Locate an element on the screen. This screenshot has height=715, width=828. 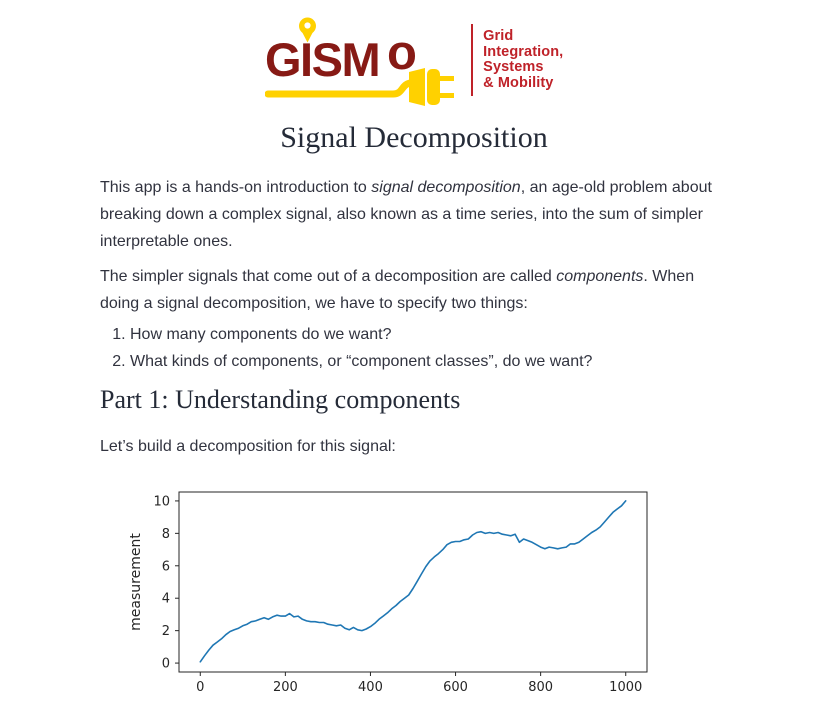
page-title: Signal Decomposition is located at coordinates (414, 137).